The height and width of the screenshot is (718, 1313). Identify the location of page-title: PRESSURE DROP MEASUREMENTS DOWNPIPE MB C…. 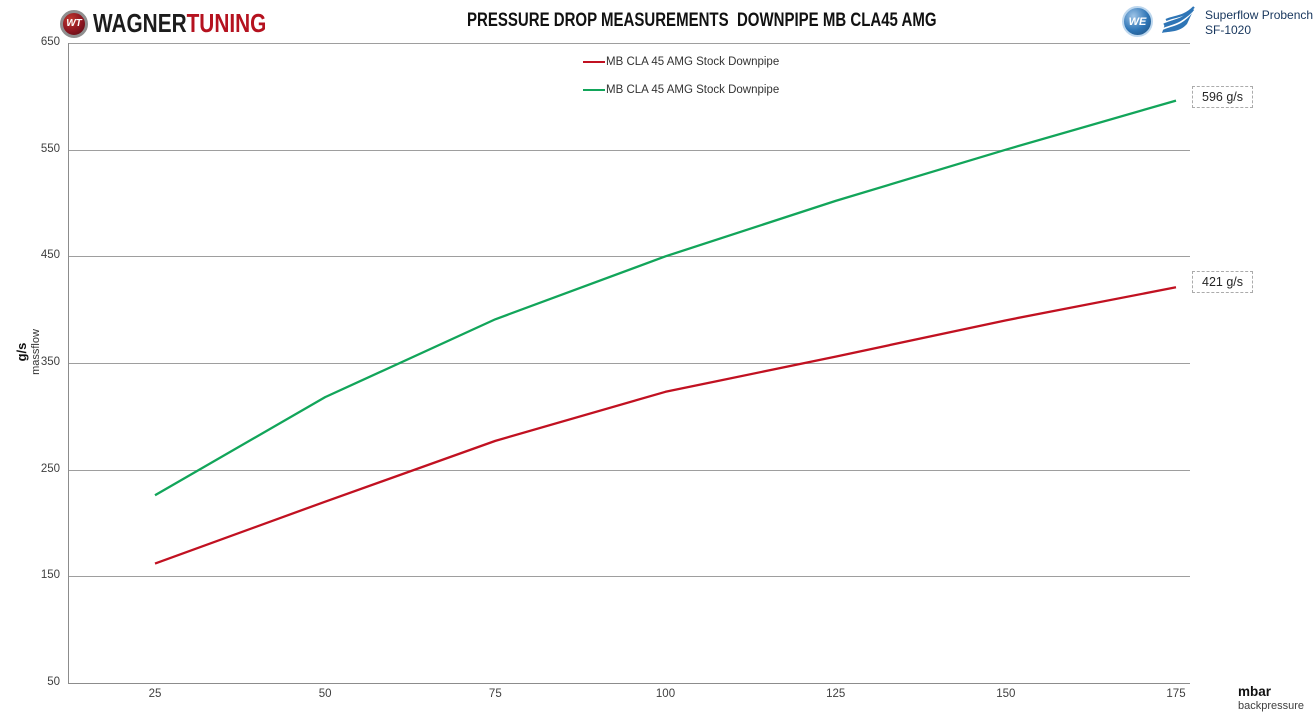
(702, 20).